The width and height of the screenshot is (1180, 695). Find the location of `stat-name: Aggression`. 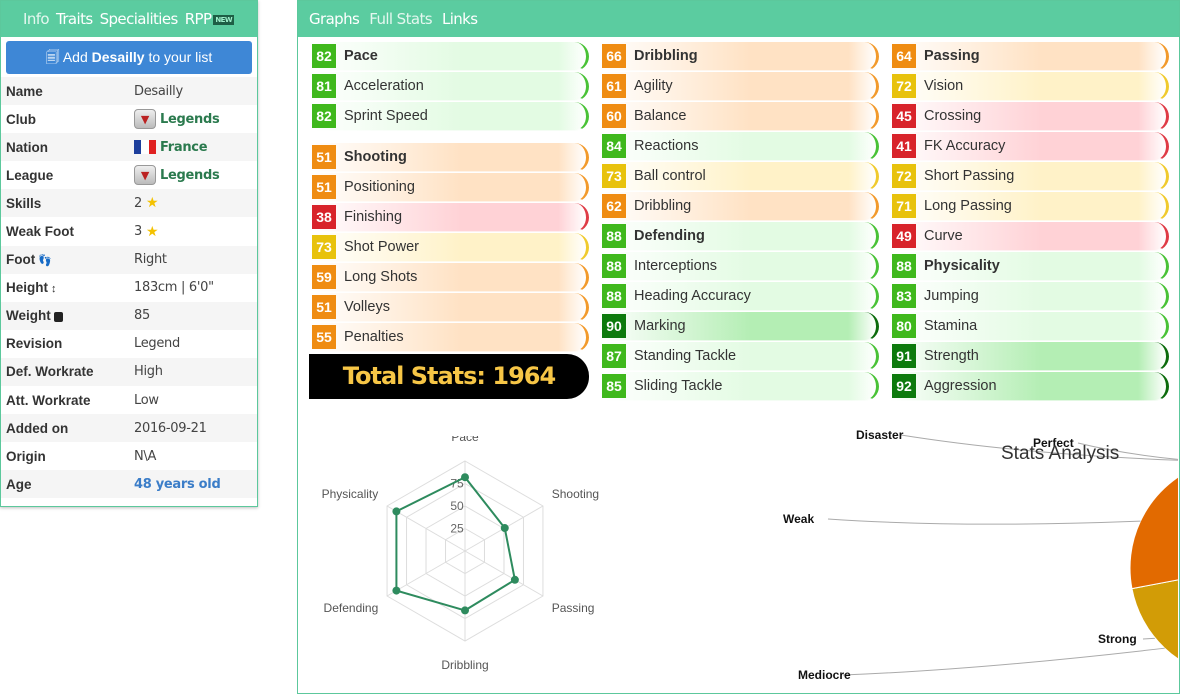

stat-name: Aggression is located at coordinates (960, 386).